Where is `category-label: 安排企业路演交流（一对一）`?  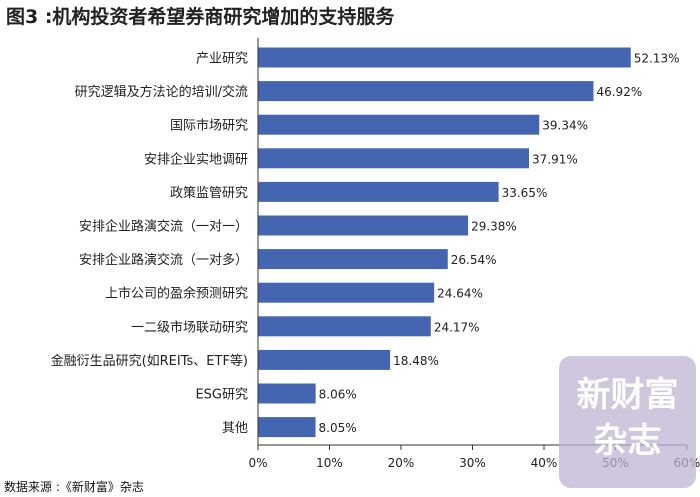
category-label: 安排企业路演交流（一对一） is located at coordinates (163, 227).